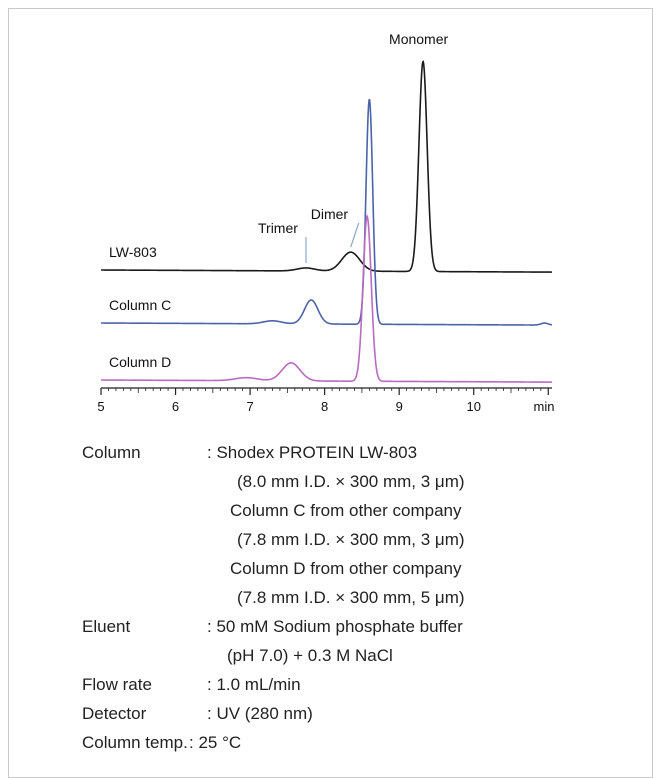 The image size is (663, 778). Describe the element at coordinates (114, 713) in the screenshot. I see `detector-label: Detector` at that location.